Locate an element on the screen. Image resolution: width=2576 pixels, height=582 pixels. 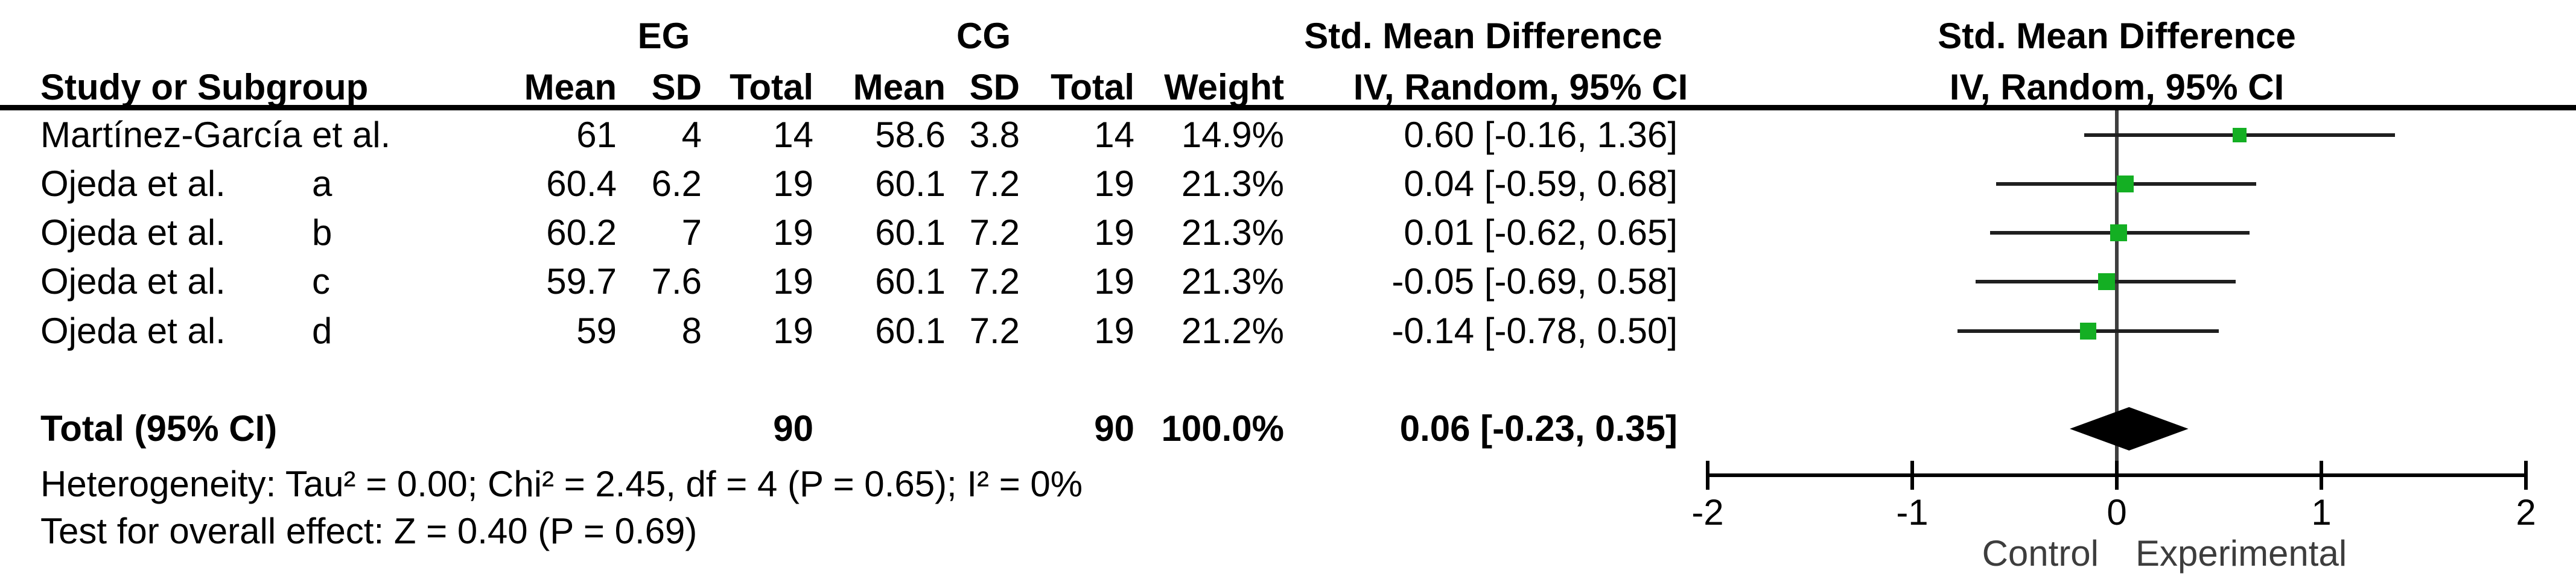
cell-ci: 0.04 [-0.59, 0.68] is located at coordinates (1541, 184).